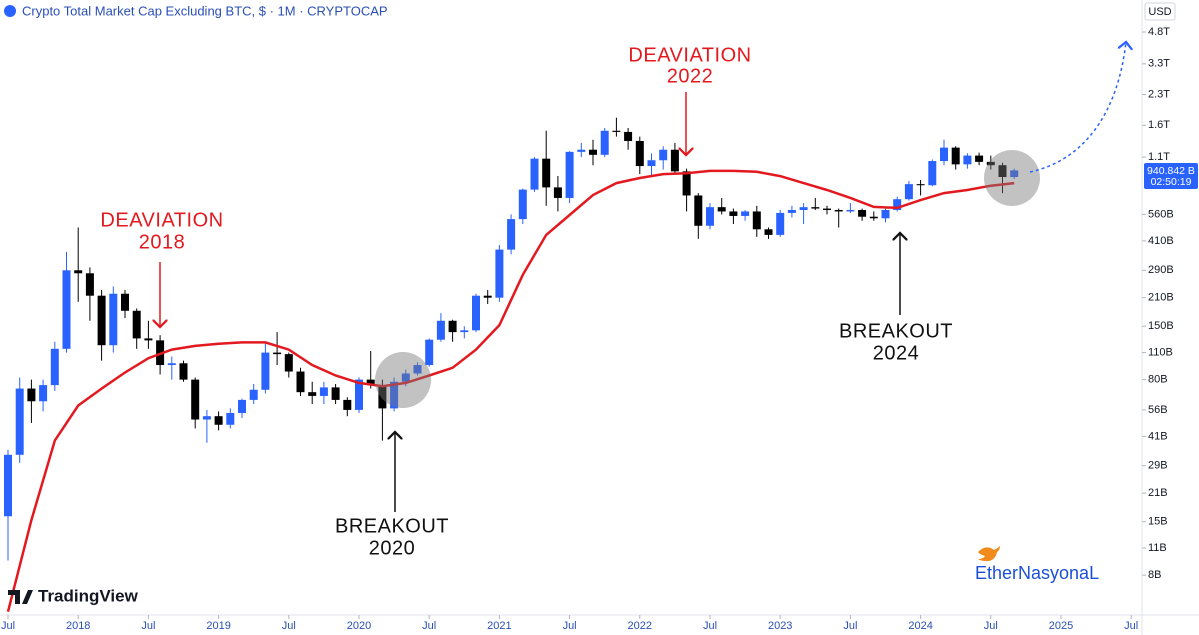 The height and width of the screenshot is (635, 1199). Describe the element at coordinates (1159, 125) in the screenshot. I see `y-tick-label: 1.6T` at that location.